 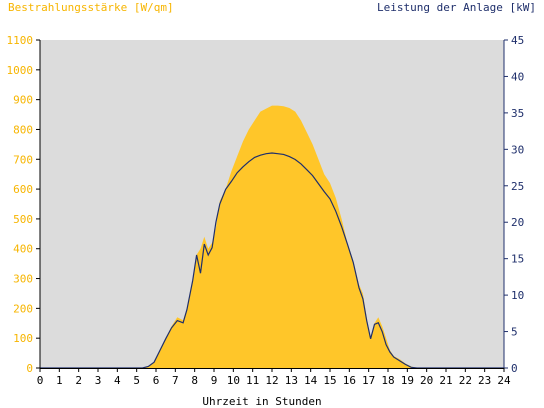 What do you see at coordinates (291, 380) in the screenshot?
I see `x-tick-label: 13` at bounding box center [291, 380].